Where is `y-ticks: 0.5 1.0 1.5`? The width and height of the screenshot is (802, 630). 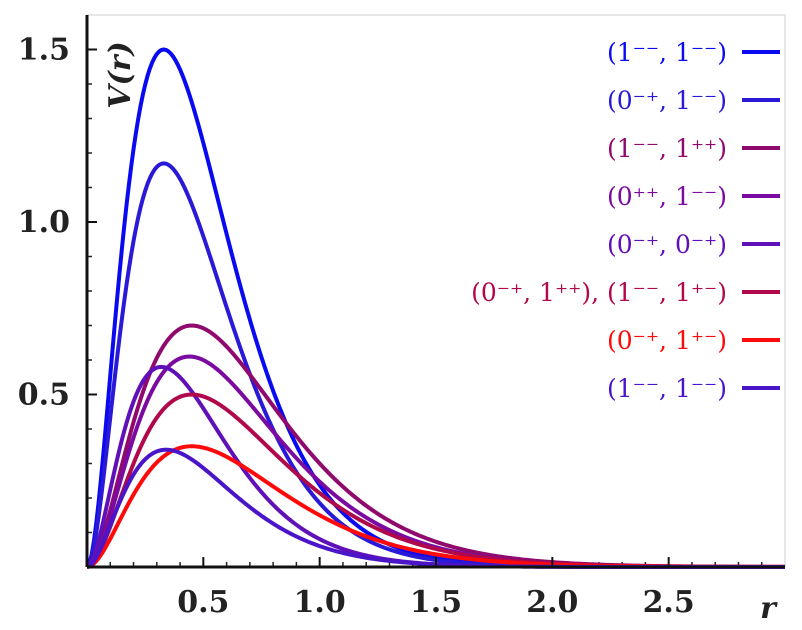 y-ticks: 0.5 1.0 1.5 is located at coordinates (57, 223).